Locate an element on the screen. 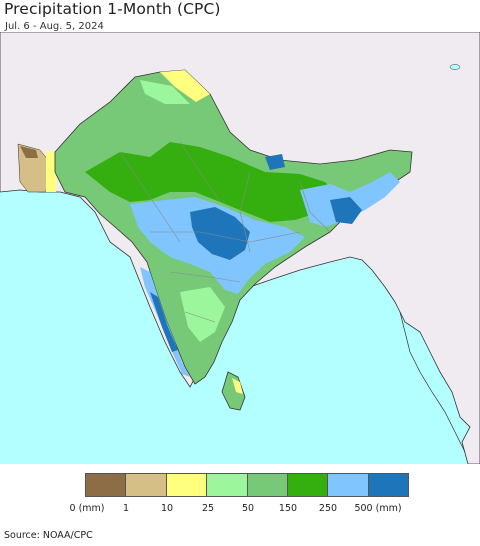 The width and height of the screenshot is (480, 546). legend-label: 250 is located at coordinates (328, 508).